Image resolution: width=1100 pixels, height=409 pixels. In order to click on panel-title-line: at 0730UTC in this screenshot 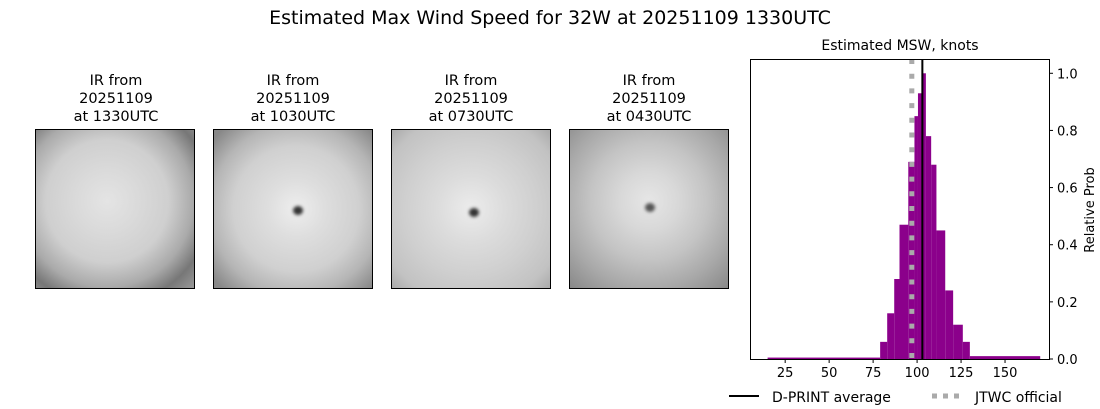, I will do `click(471, 117)`.